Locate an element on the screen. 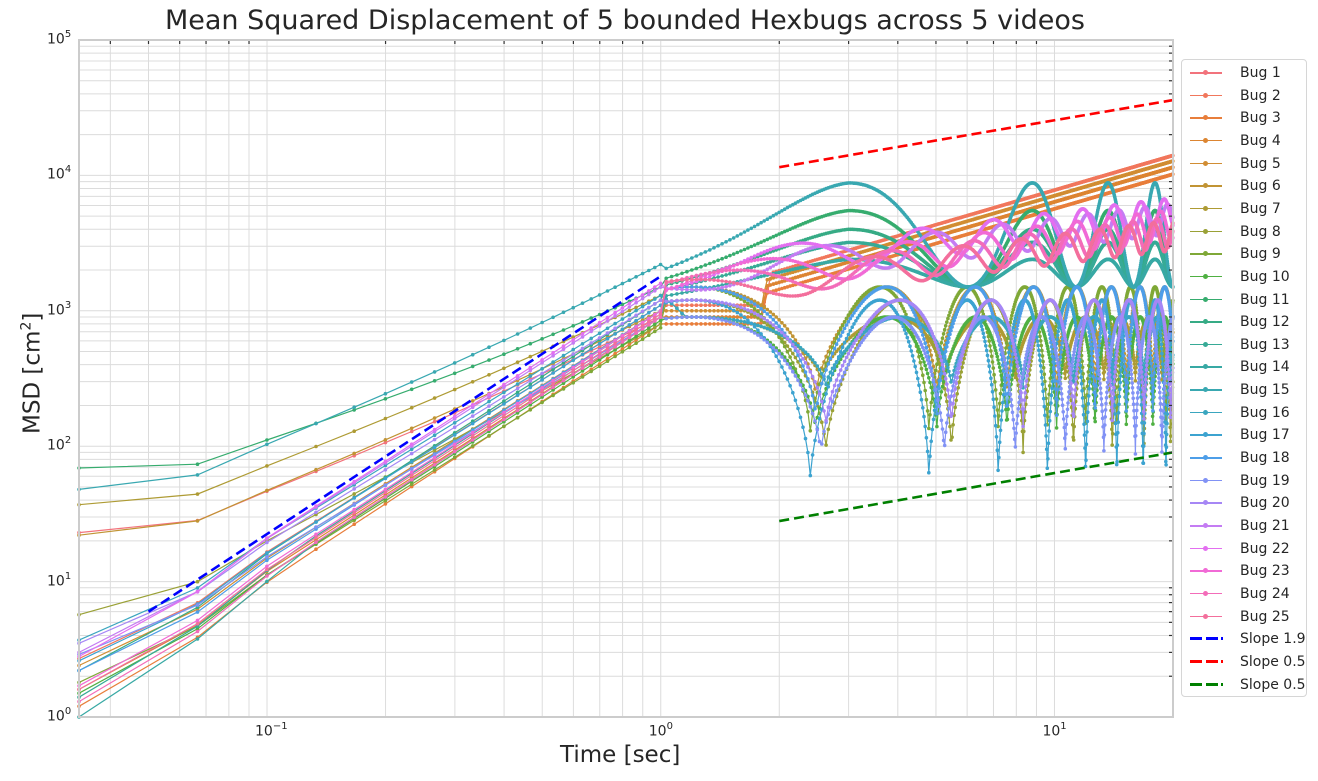  legend-item: Bug 2 is located at coordinates (1235, 96).